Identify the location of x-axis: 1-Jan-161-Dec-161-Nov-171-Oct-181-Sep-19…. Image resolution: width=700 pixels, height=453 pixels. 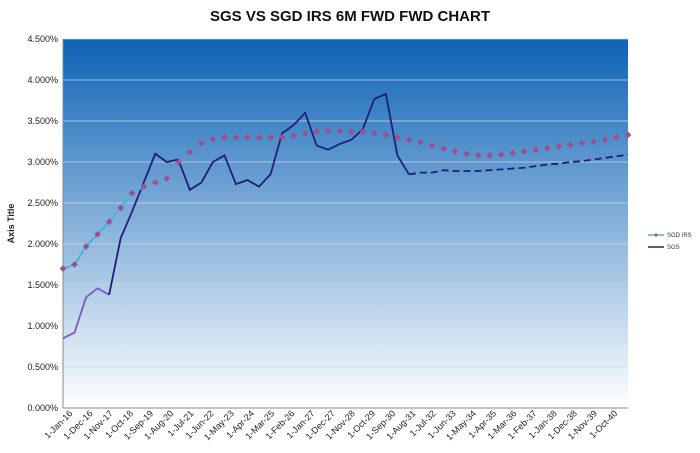
(335, 424).